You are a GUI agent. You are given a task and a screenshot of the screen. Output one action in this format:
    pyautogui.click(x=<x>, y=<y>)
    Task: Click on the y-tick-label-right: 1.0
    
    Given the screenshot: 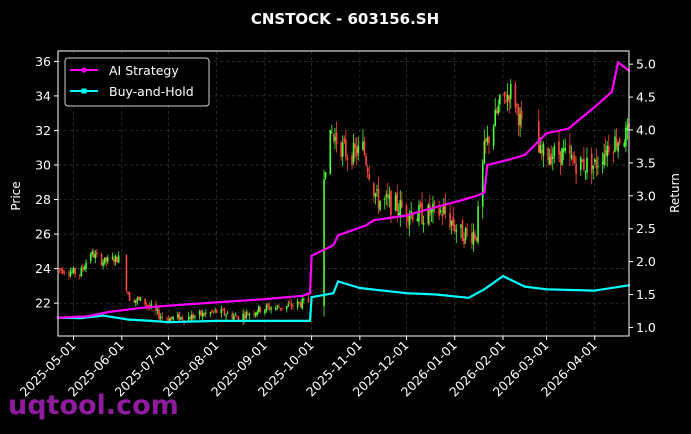 What is the action you would take?
    pyautogui.click(x=646, y=327)
    